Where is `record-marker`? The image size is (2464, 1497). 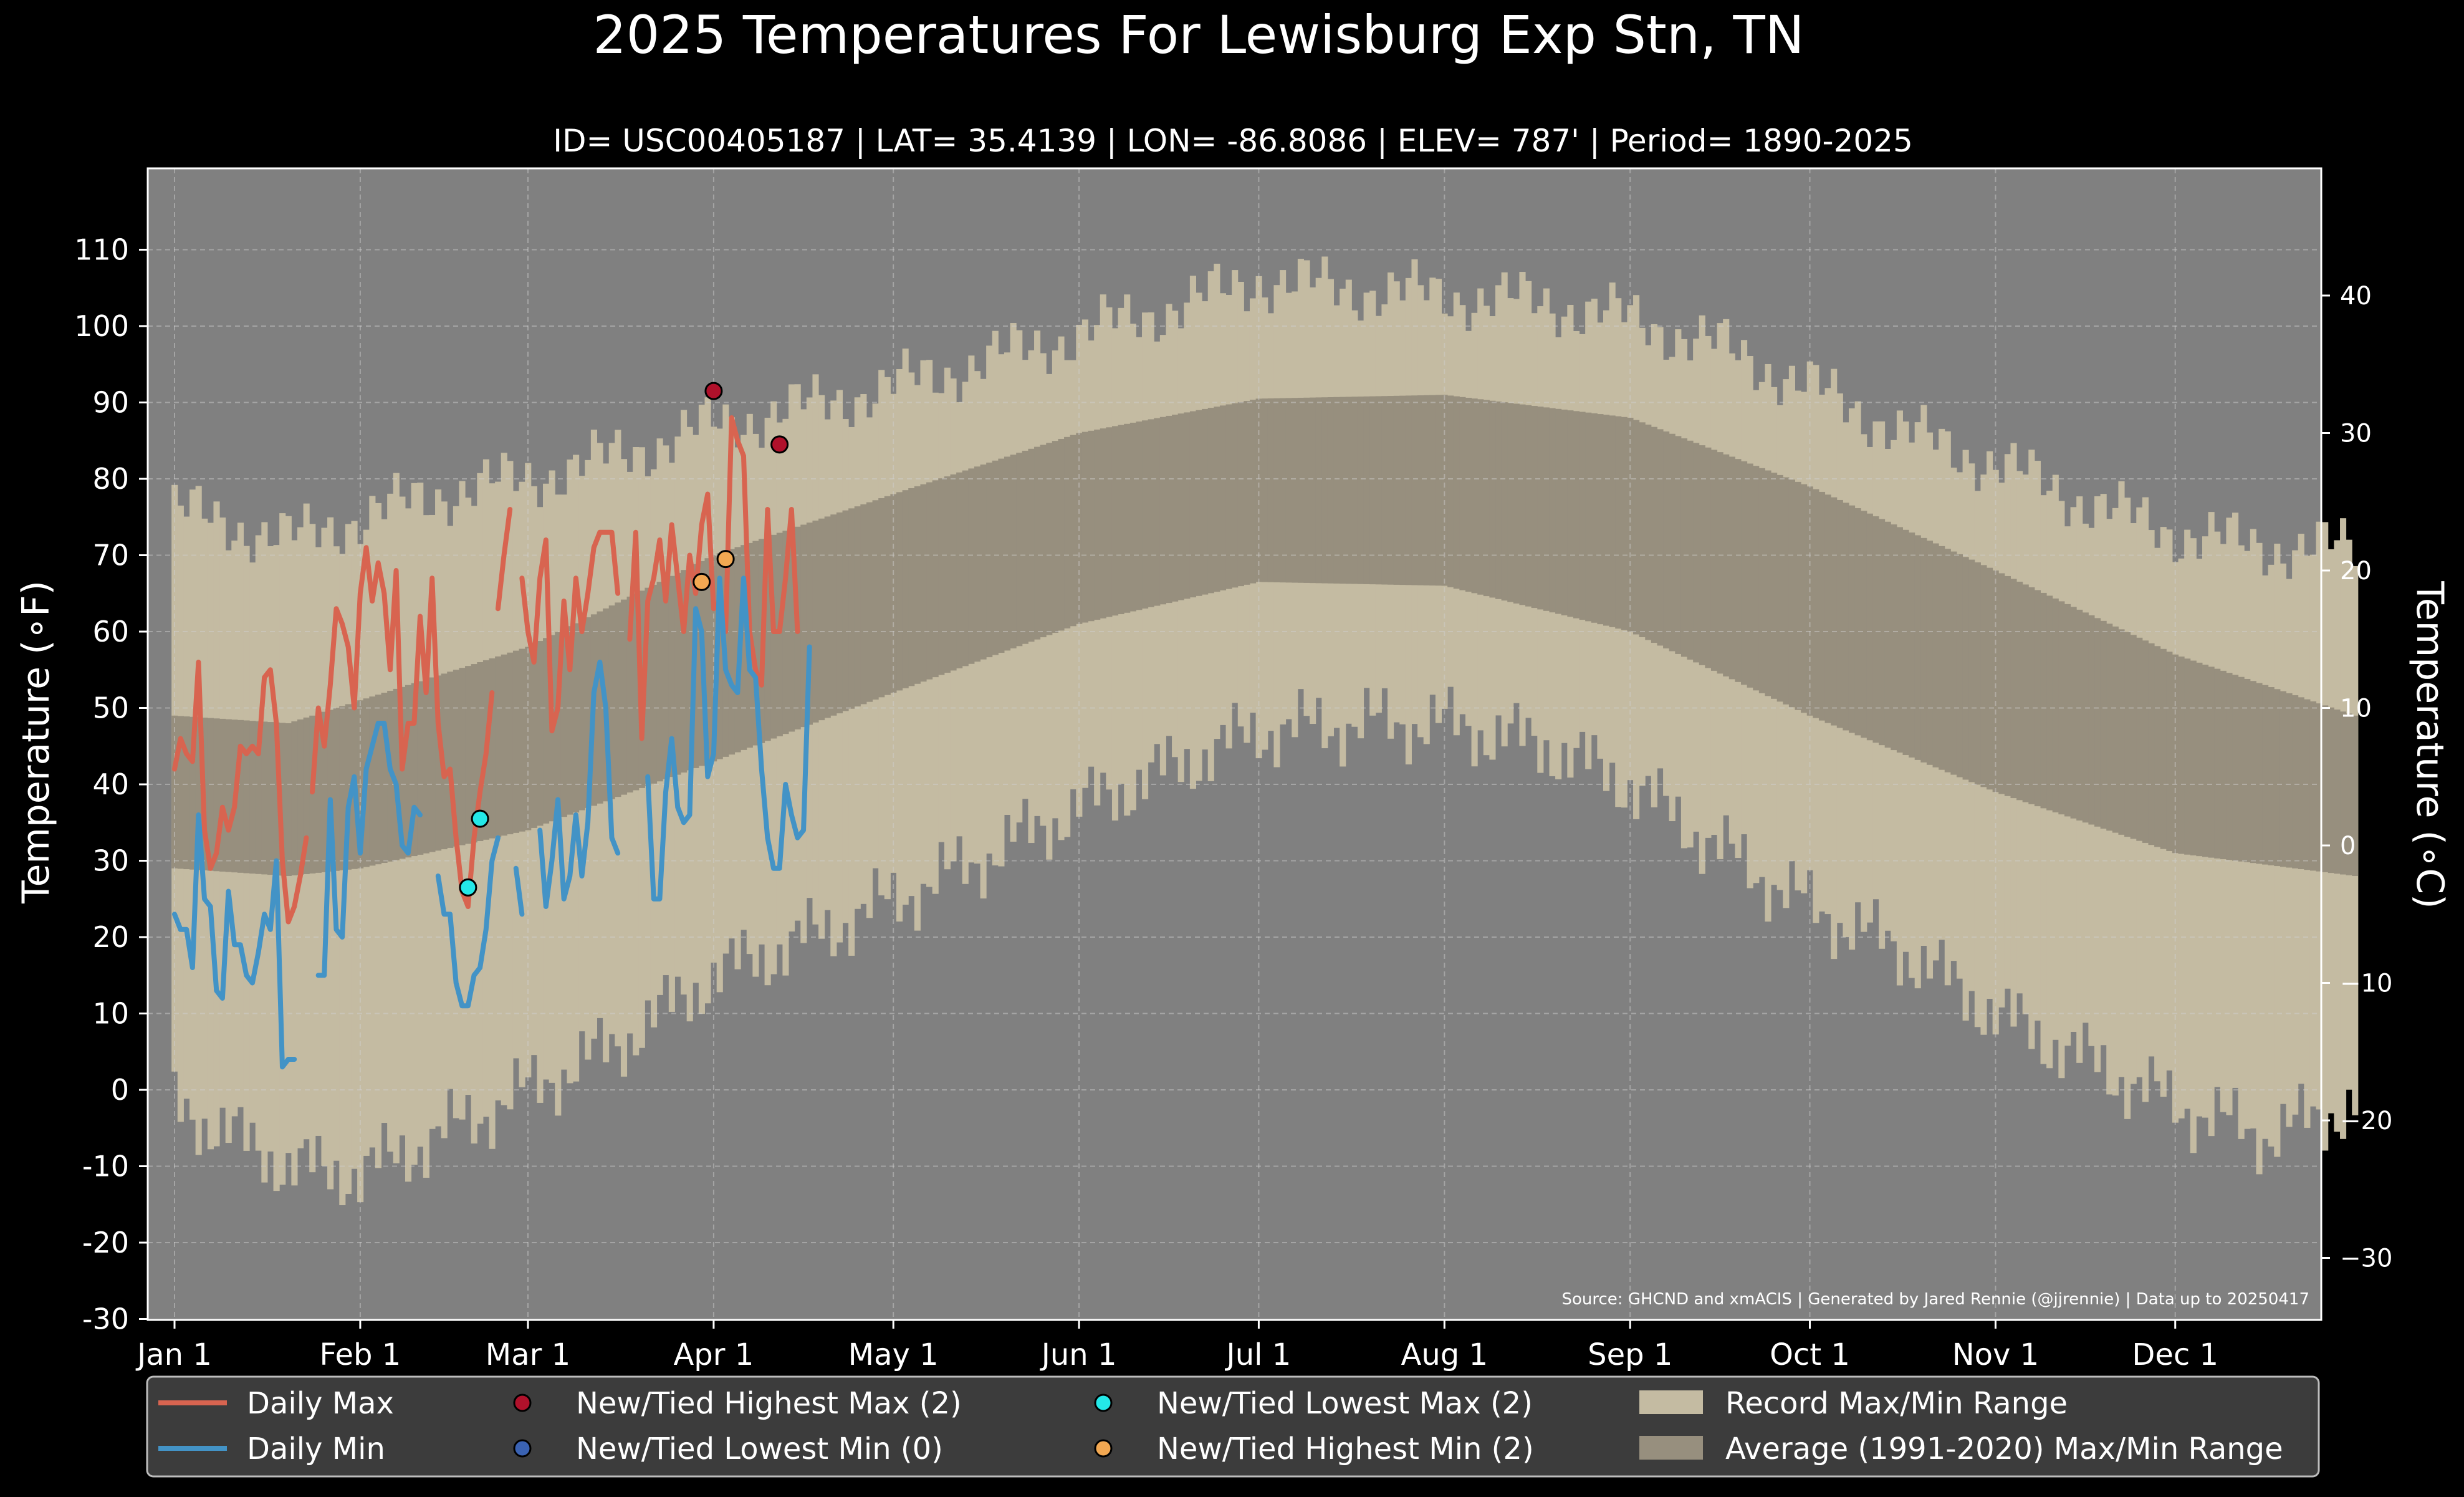
record-marker is located at coordinates (780, 444).